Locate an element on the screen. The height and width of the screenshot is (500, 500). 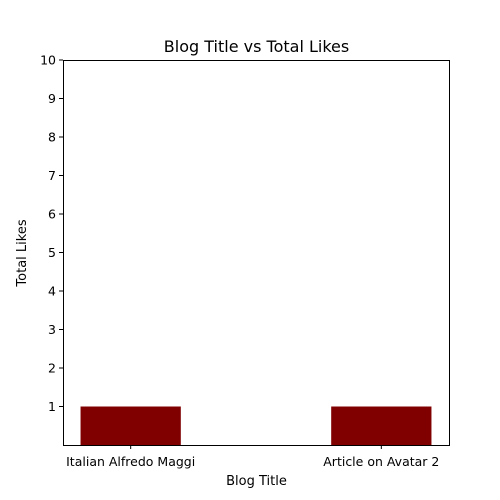
y-tick-label: 1 is located at coordinates (52, 406).